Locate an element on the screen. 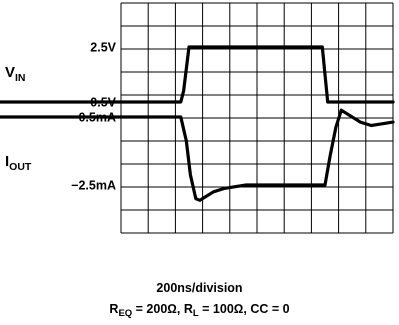  trace-name: VIN is located at coordinates (15, 74).